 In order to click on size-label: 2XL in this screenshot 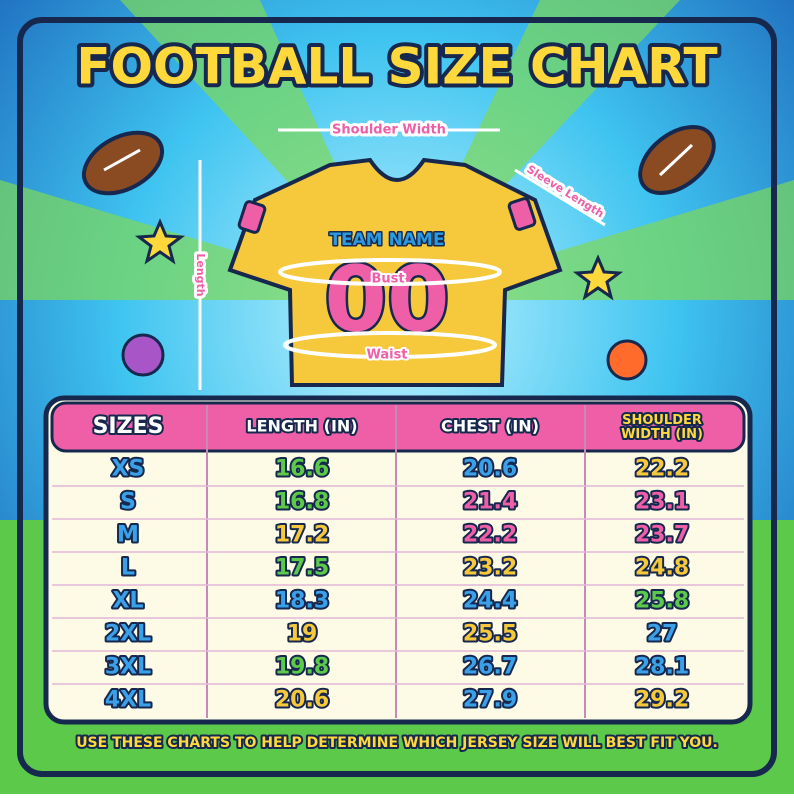, I will do `click(128, 634)`.